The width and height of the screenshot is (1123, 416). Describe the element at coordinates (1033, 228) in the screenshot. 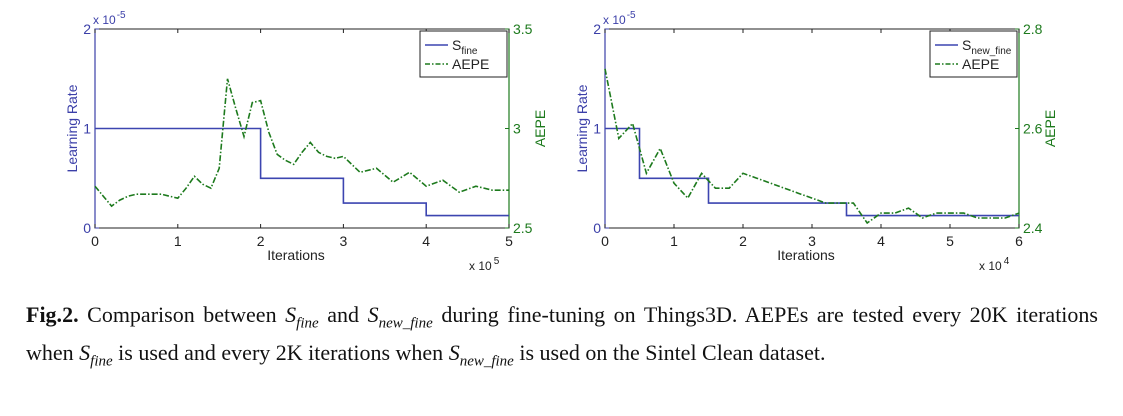

I see `y-right-tick-label: 2.4` at that location.